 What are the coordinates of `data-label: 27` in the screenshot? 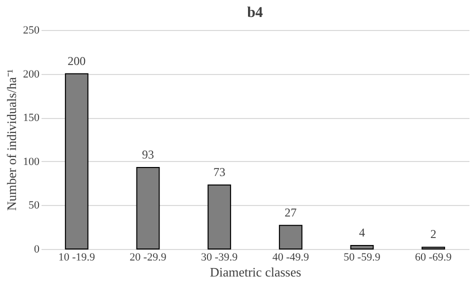 It's located at (290, 212).